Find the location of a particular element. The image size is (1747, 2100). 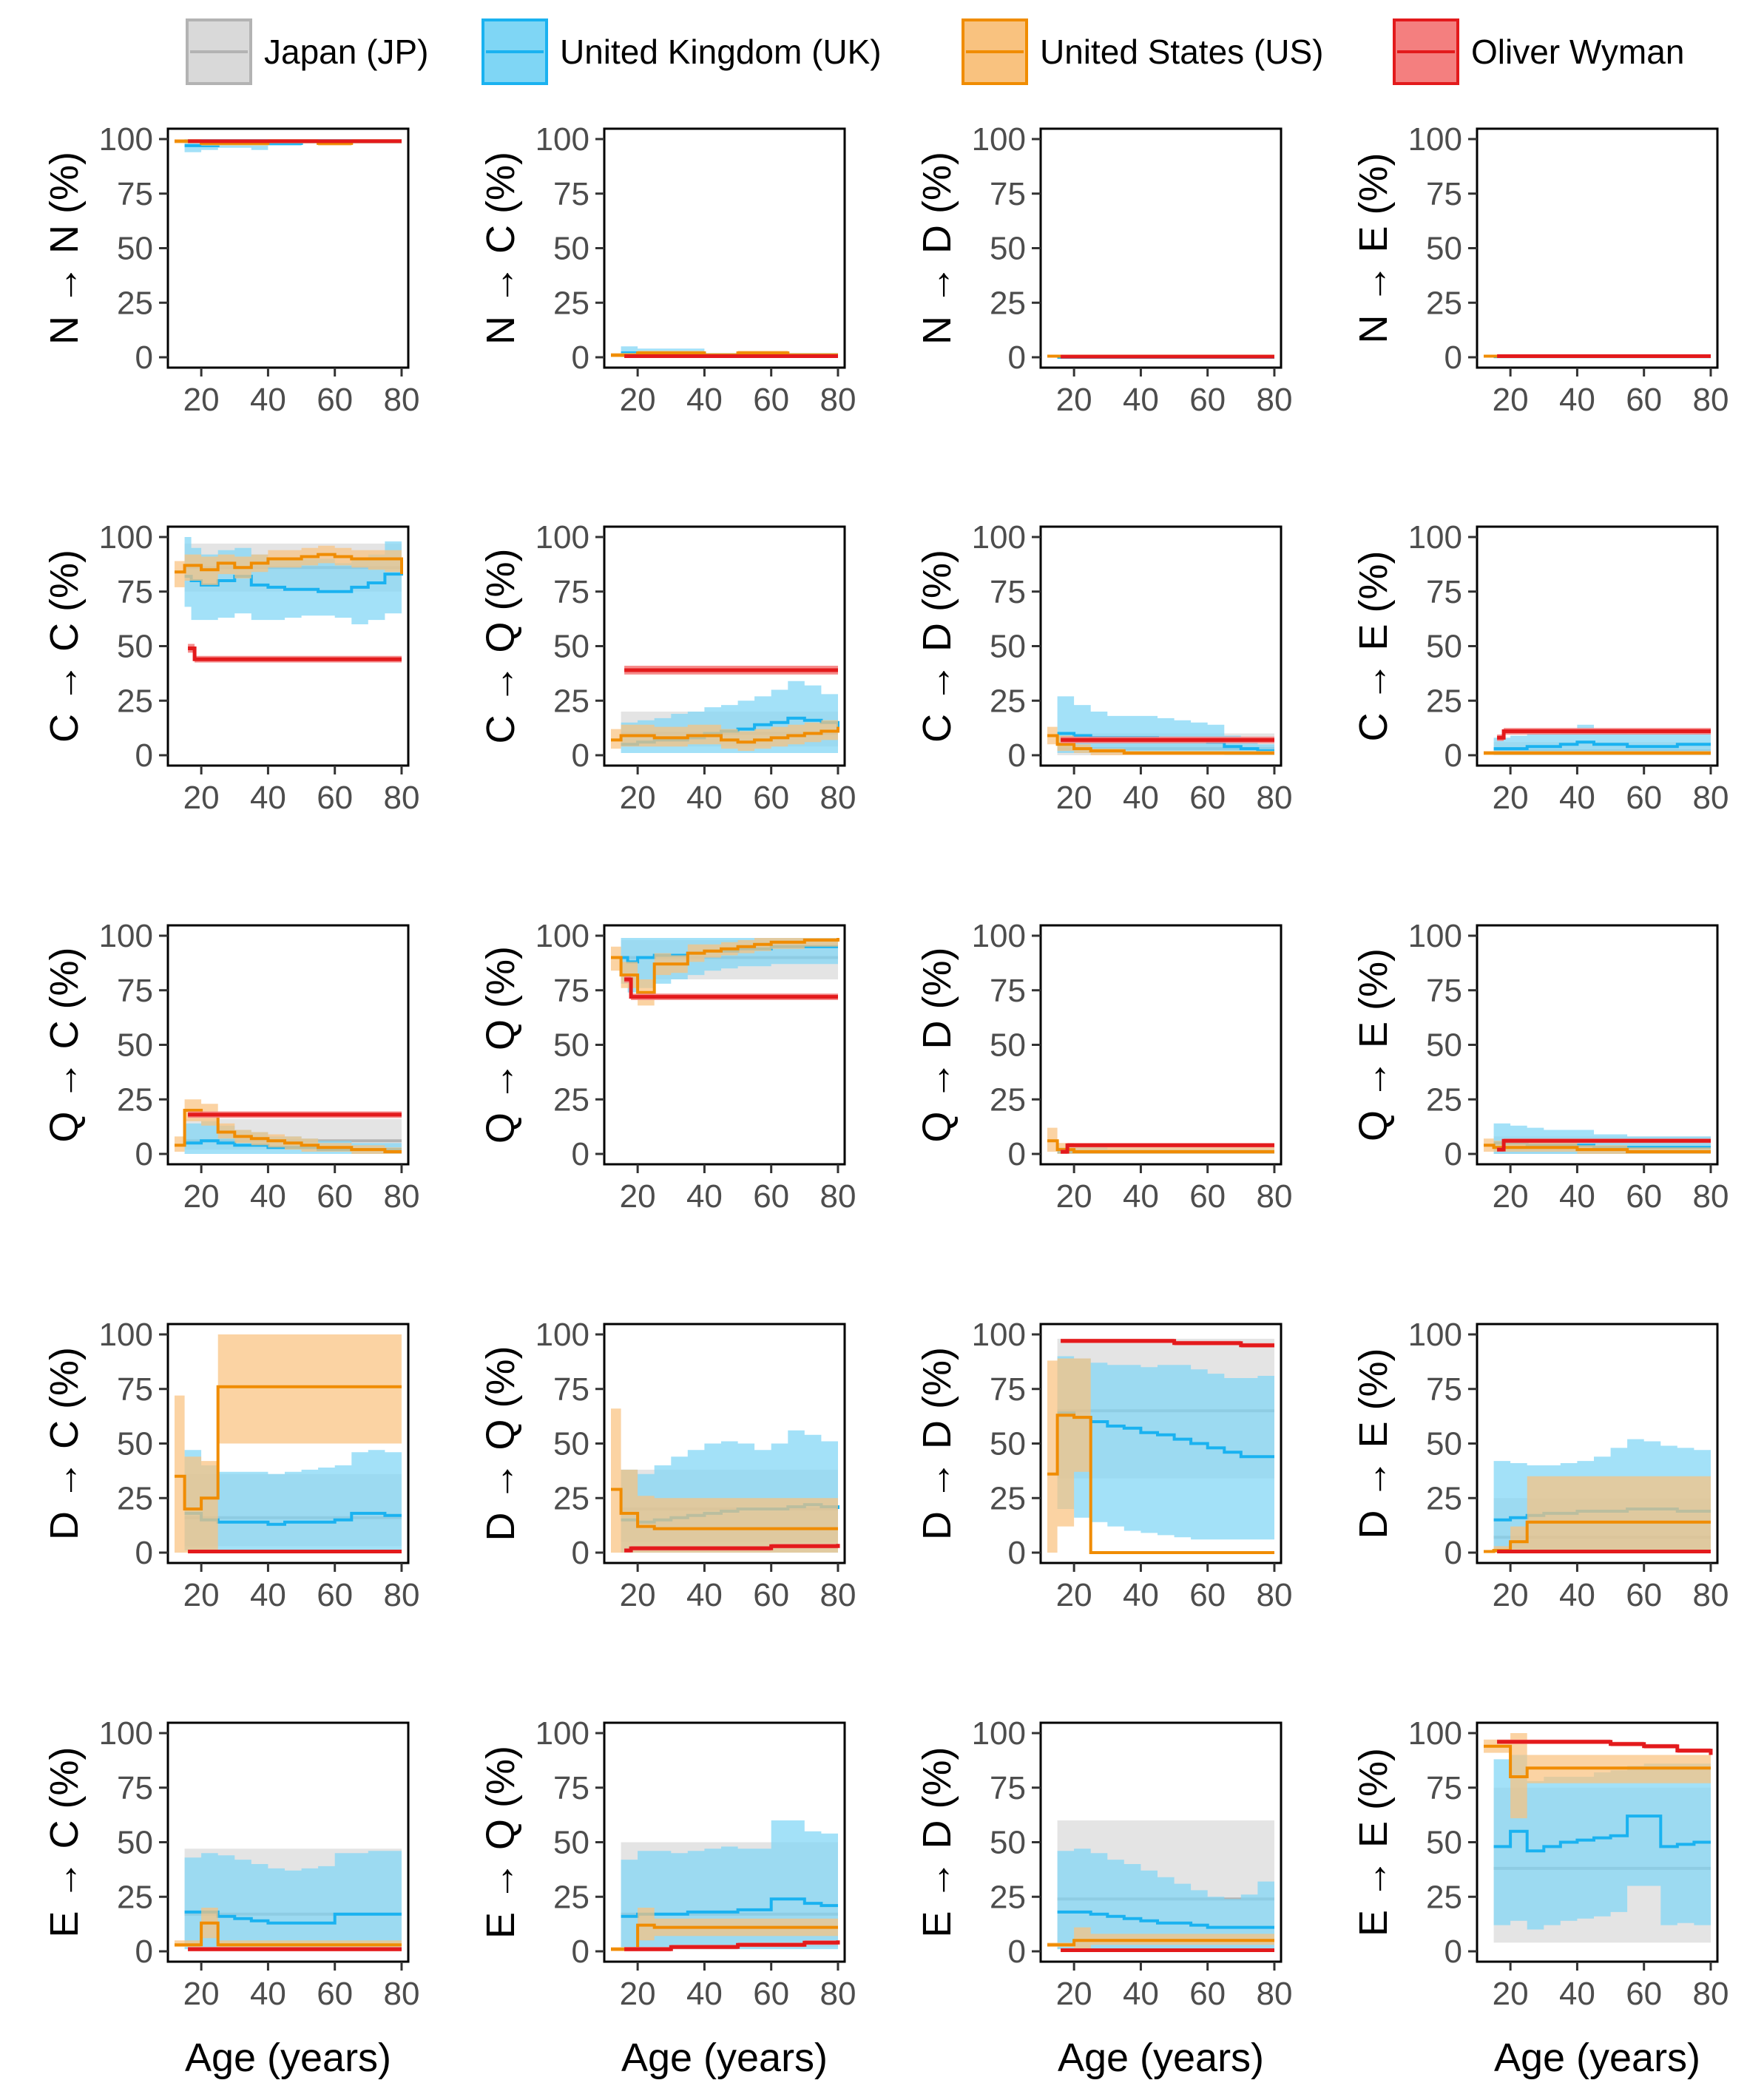

legend-label: Japan (JP) is located at coordinates (346, 52).